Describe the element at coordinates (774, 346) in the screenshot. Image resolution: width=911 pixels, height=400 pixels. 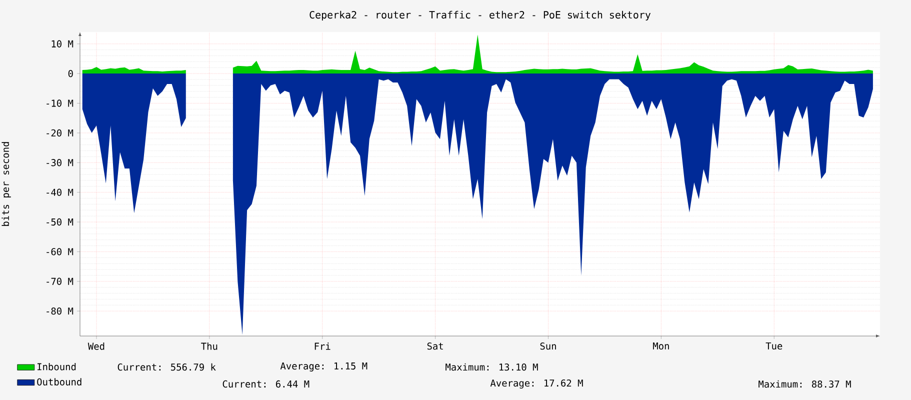
I see `x-tick-label: Tue` at that location.